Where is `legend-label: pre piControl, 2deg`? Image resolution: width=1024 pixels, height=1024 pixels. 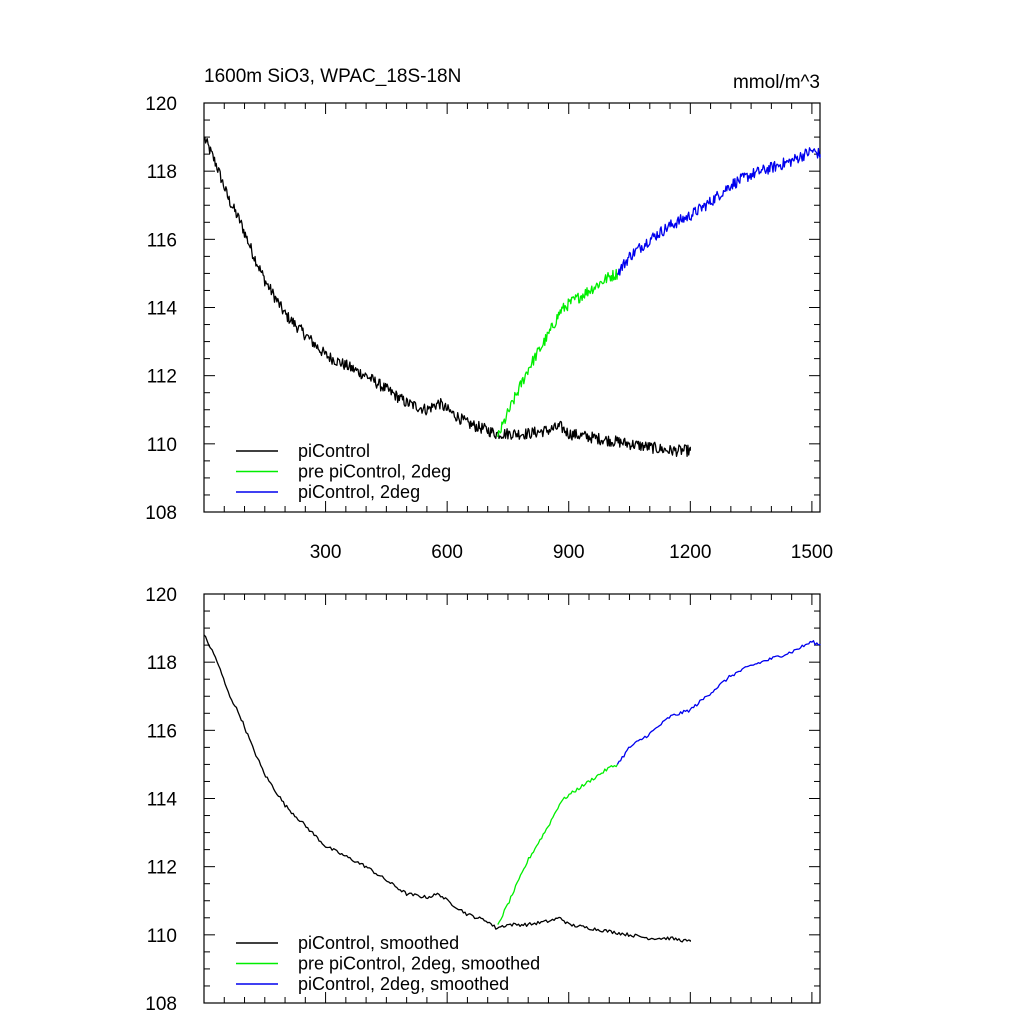
legend-label: pre piControl, 2deg is located at coordinates (374, 472).